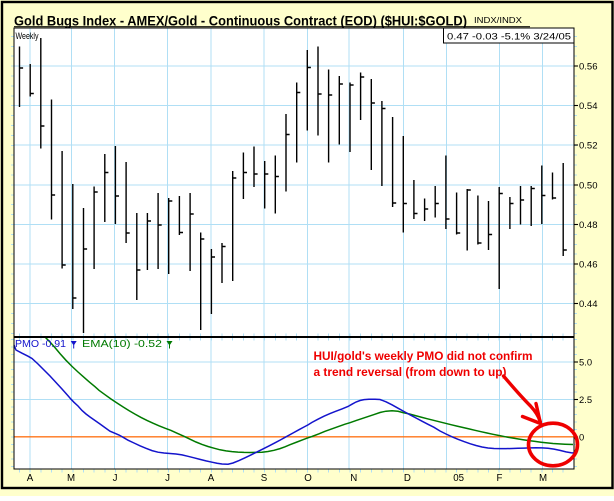 Image resolution: width=614 pixels, height=501 pixels. I want to click on svg-text: N, so click(353, 478).